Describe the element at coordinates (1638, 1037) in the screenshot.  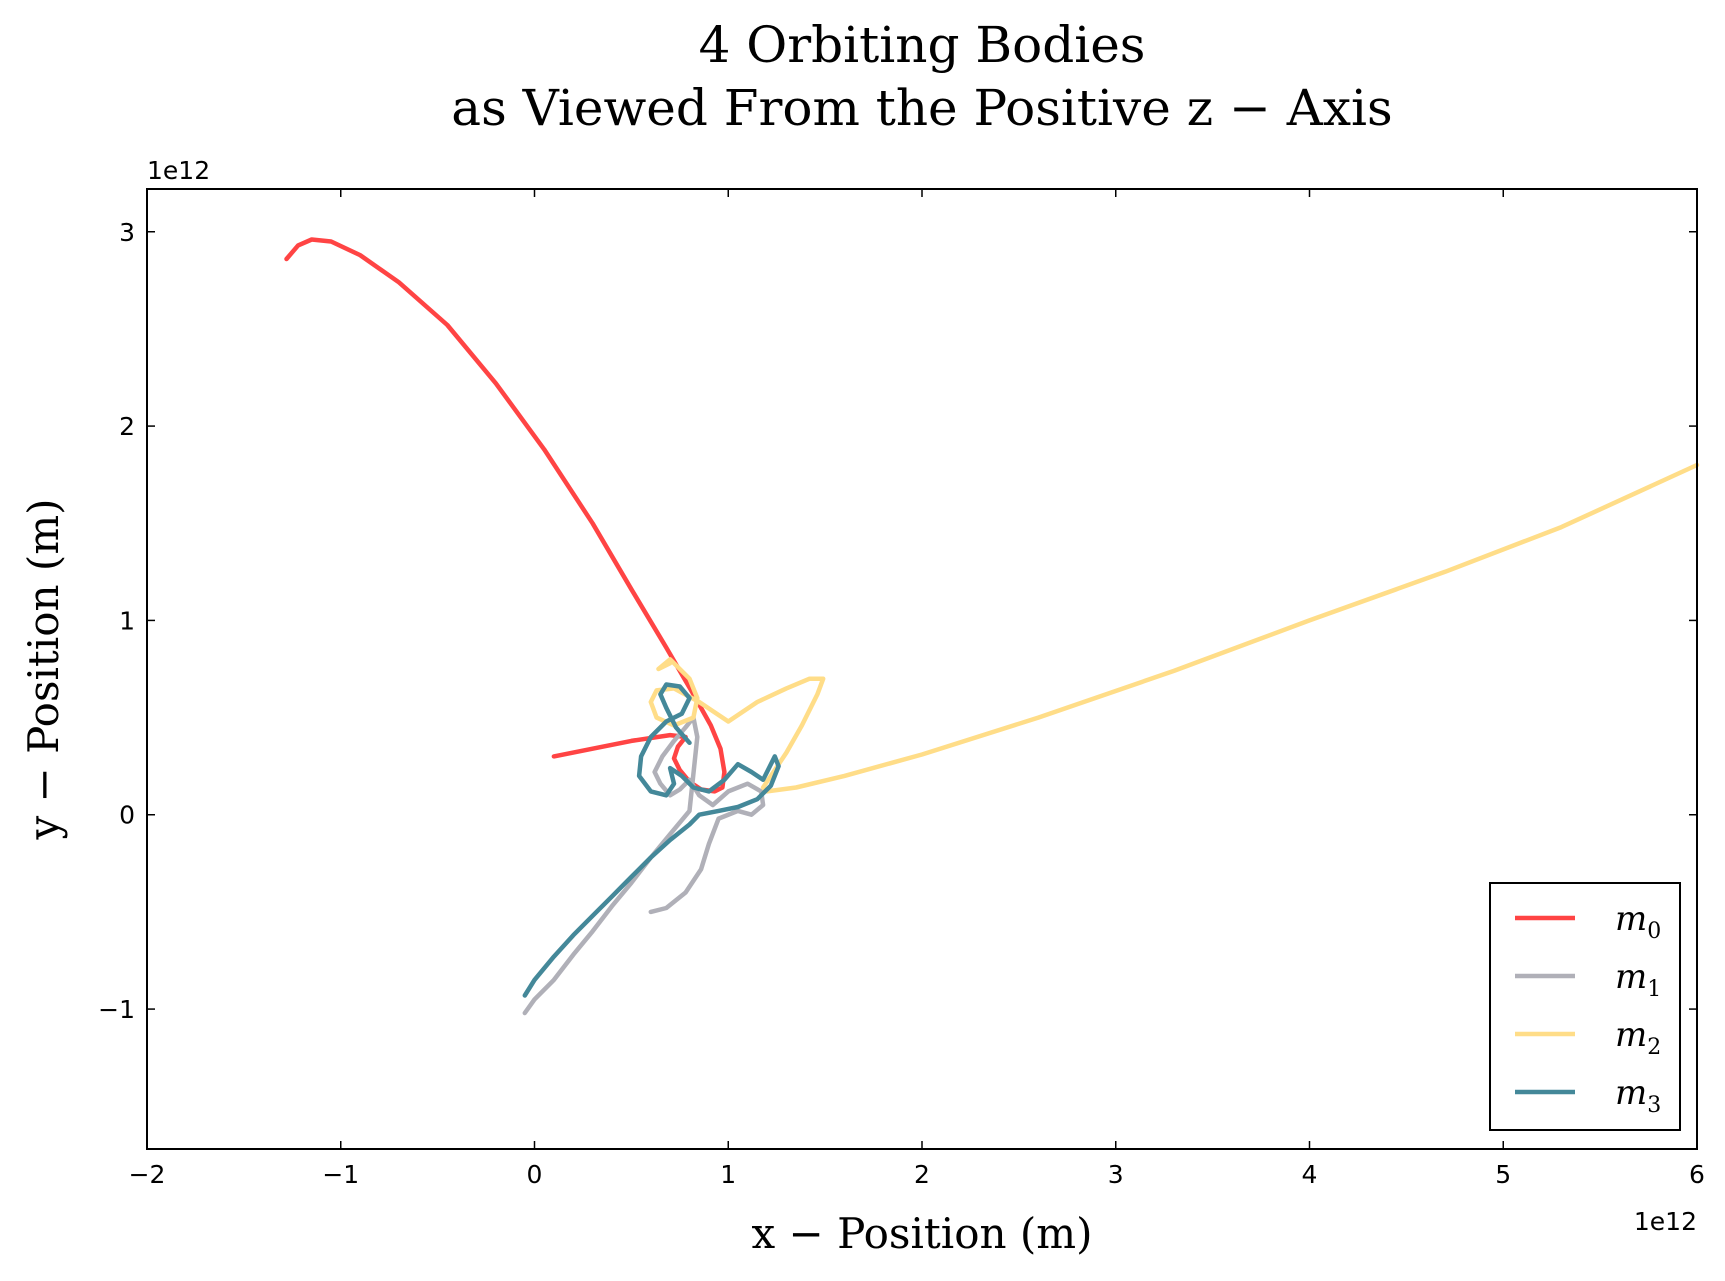
I see `legend-label-m2: m2` at that location.